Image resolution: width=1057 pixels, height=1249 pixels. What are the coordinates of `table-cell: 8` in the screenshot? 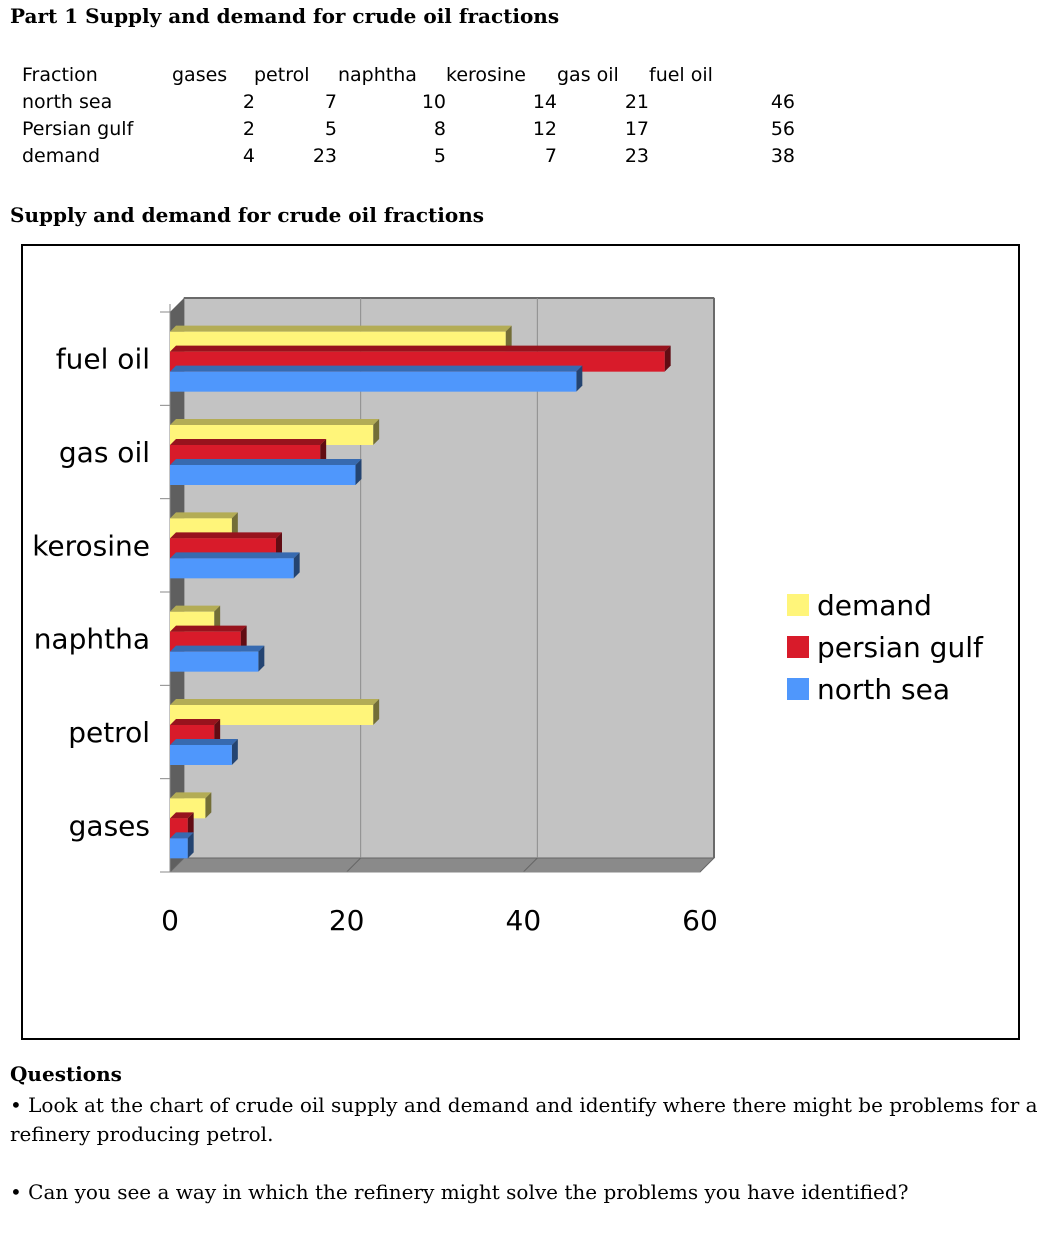 It's located at (439, 129).